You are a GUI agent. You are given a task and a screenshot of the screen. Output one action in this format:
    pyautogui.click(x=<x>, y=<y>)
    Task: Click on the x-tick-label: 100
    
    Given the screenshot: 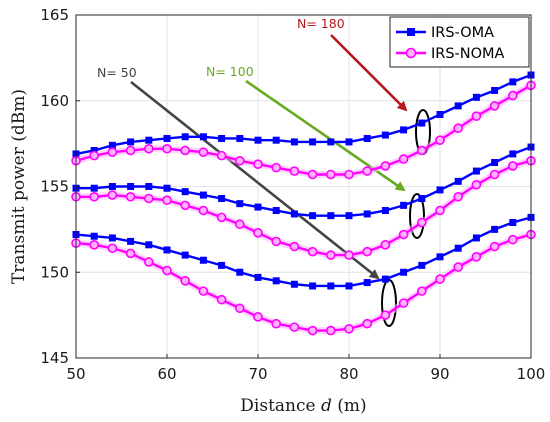 What is the action you would take?
    pyautogui.click(x=531, y=374)
    